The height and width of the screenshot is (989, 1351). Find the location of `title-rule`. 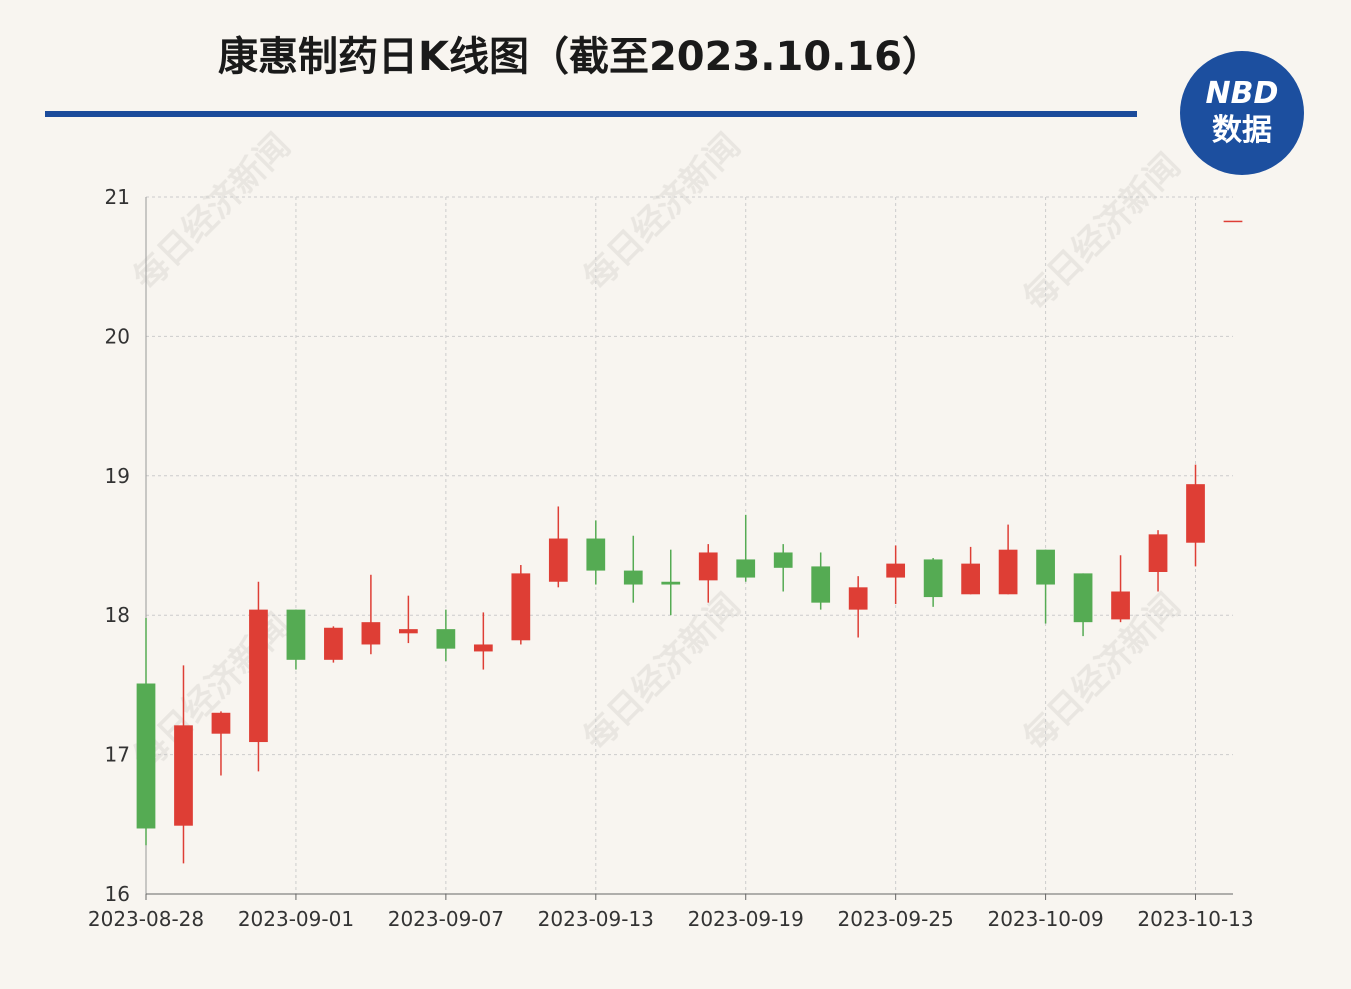

title-rule is located at coordinates (591, 114).